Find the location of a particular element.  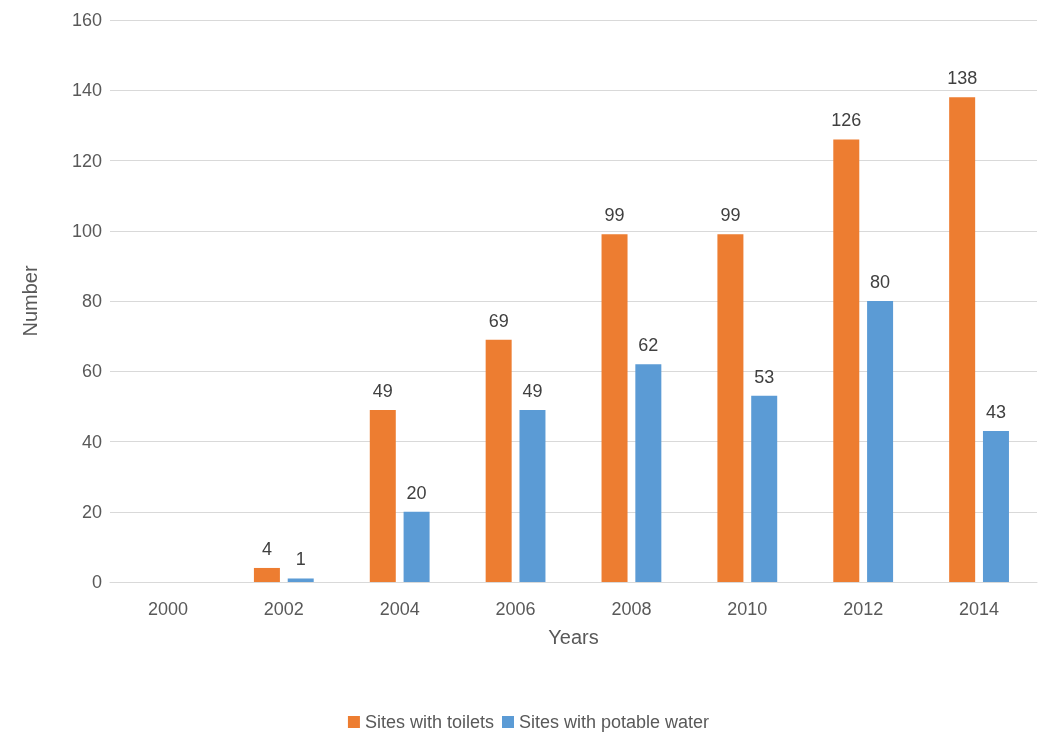

data-label: 1 is located at coordinates (300, 559).